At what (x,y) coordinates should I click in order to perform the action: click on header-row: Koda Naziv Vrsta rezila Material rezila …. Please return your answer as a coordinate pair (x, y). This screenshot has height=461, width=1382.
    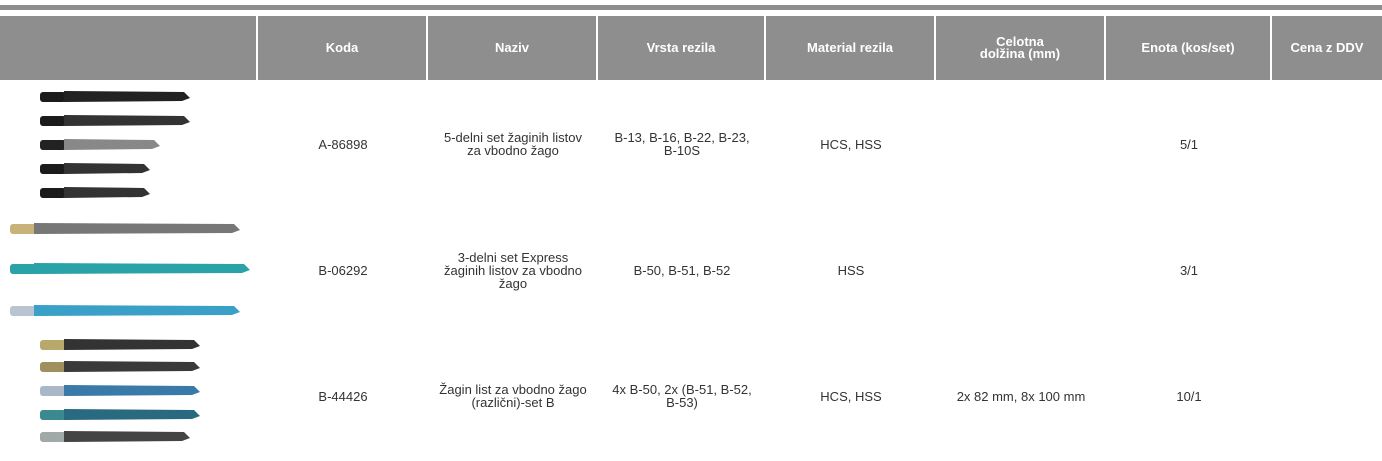
    Looking at the image, I should click on (691, 48).